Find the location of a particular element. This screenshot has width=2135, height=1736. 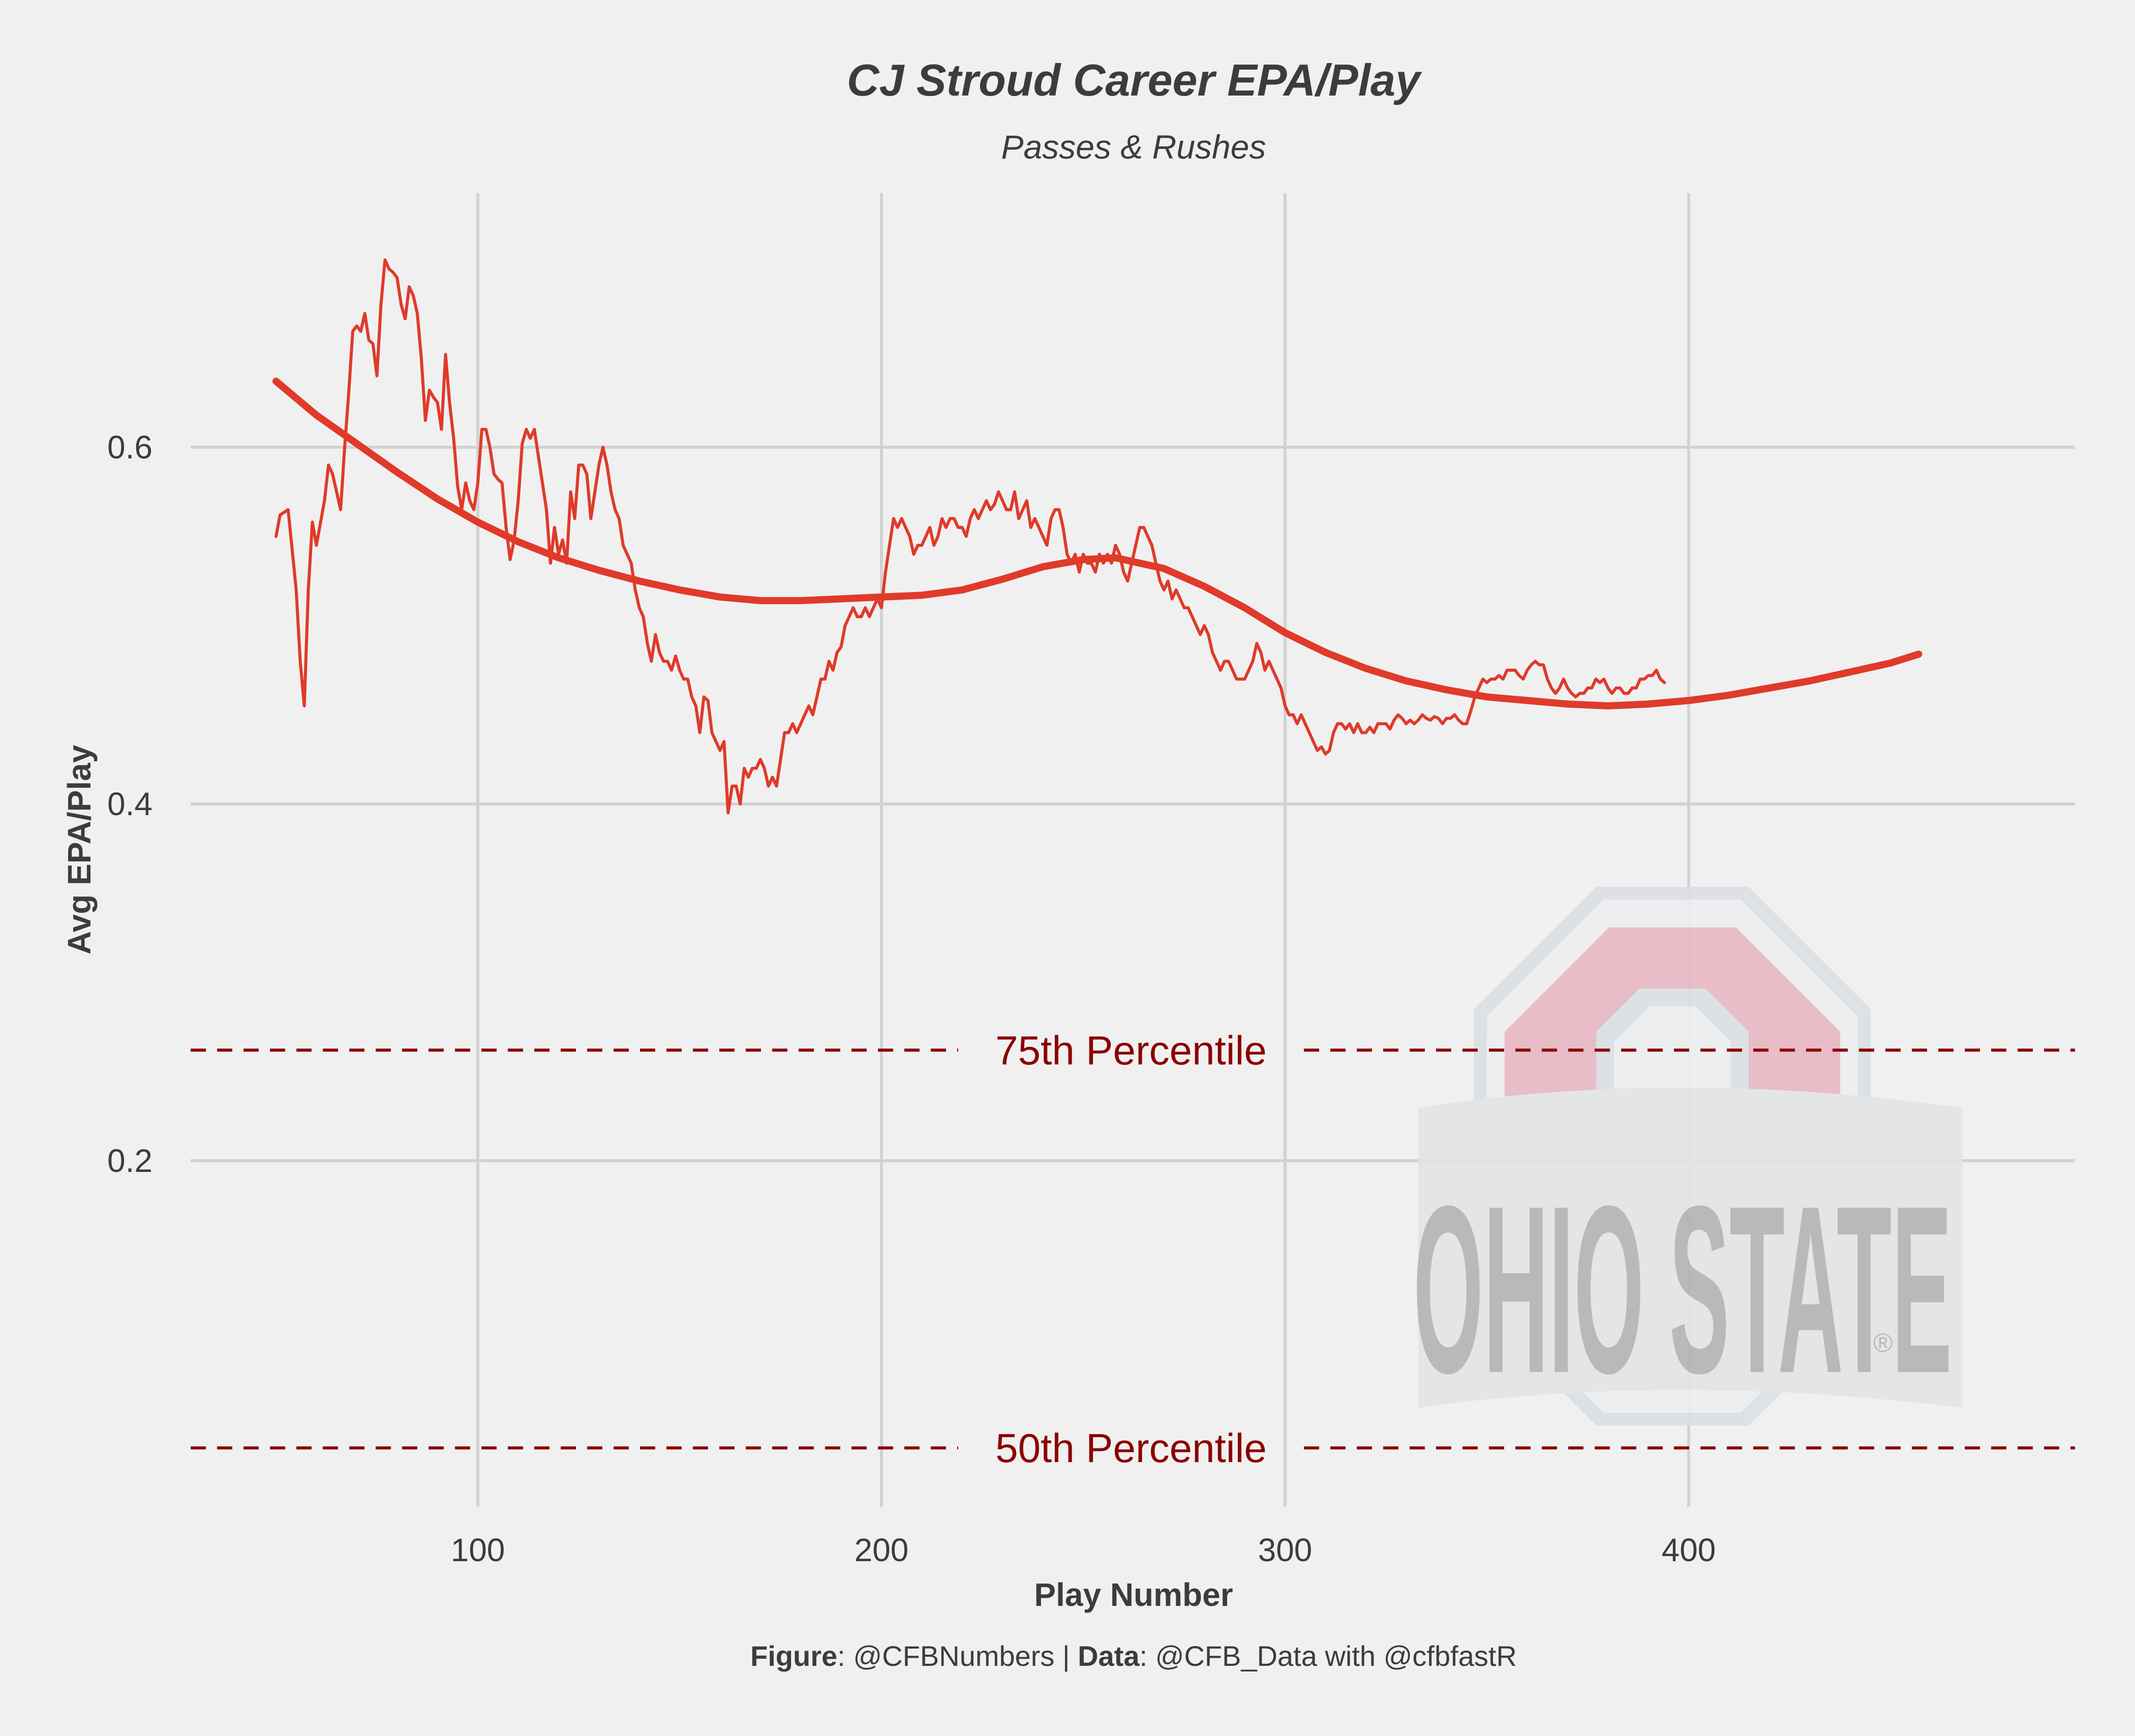

logo-banner is located at coordinates (1690, 1248).